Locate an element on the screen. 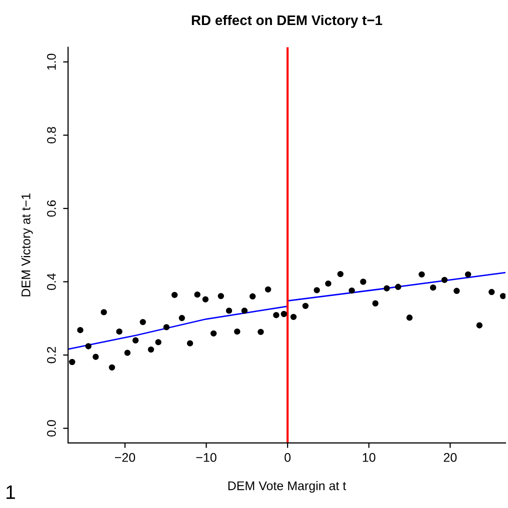 This screenshot has width=508, height=508. text: 1 is located at coordinates (10, 492).